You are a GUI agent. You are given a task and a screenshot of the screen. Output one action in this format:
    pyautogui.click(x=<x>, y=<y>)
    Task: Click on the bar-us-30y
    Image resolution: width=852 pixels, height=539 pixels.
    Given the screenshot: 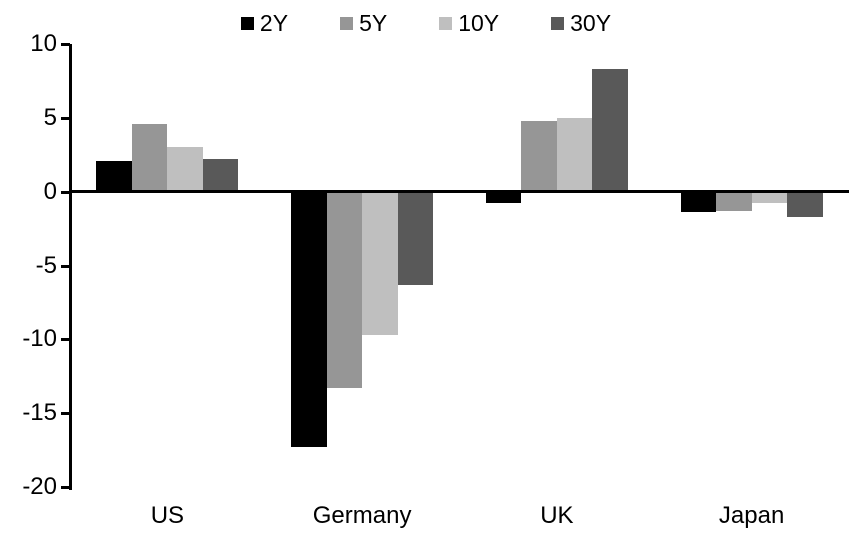 What is the action you would take?
    pyautogui.click(x=220, y=175)
    